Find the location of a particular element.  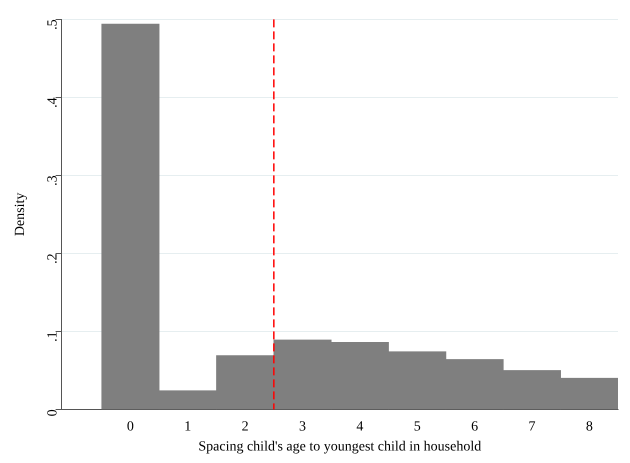

x-tick-label: 8 is located at coordinates (589, 426).